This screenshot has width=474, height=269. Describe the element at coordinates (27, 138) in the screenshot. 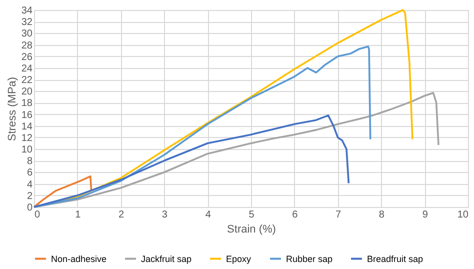

I see `y-tick-label: 12` at that location.